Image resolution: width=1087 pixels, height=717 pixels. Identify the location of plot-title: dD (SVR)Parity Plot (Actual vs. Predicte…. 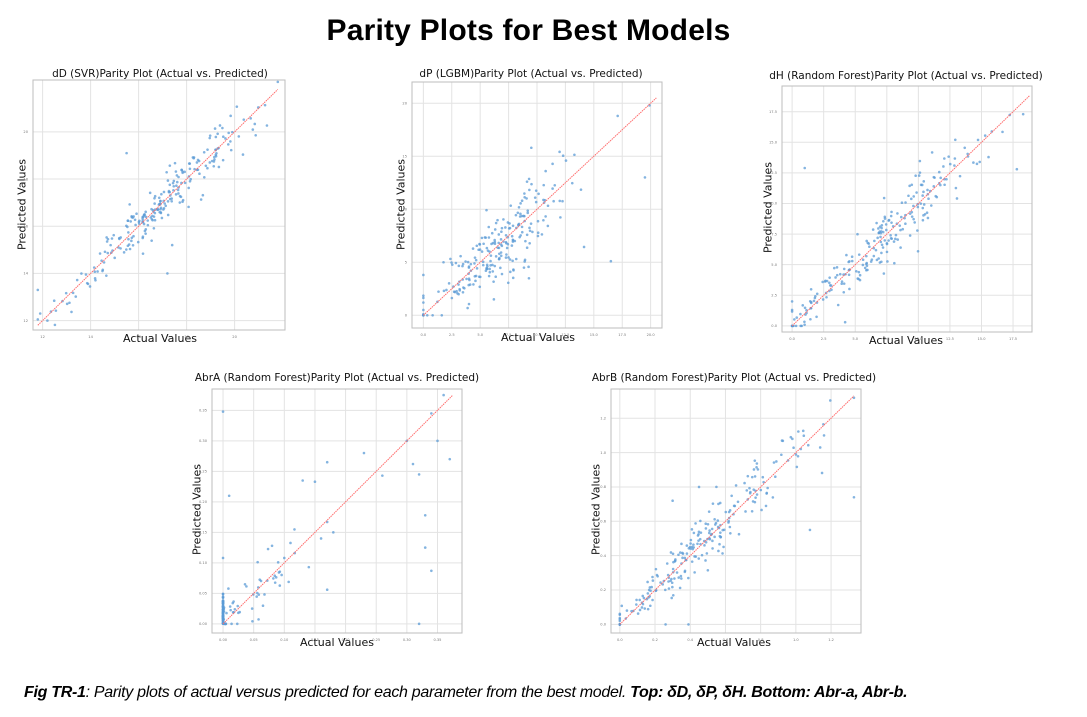
(160, 74).